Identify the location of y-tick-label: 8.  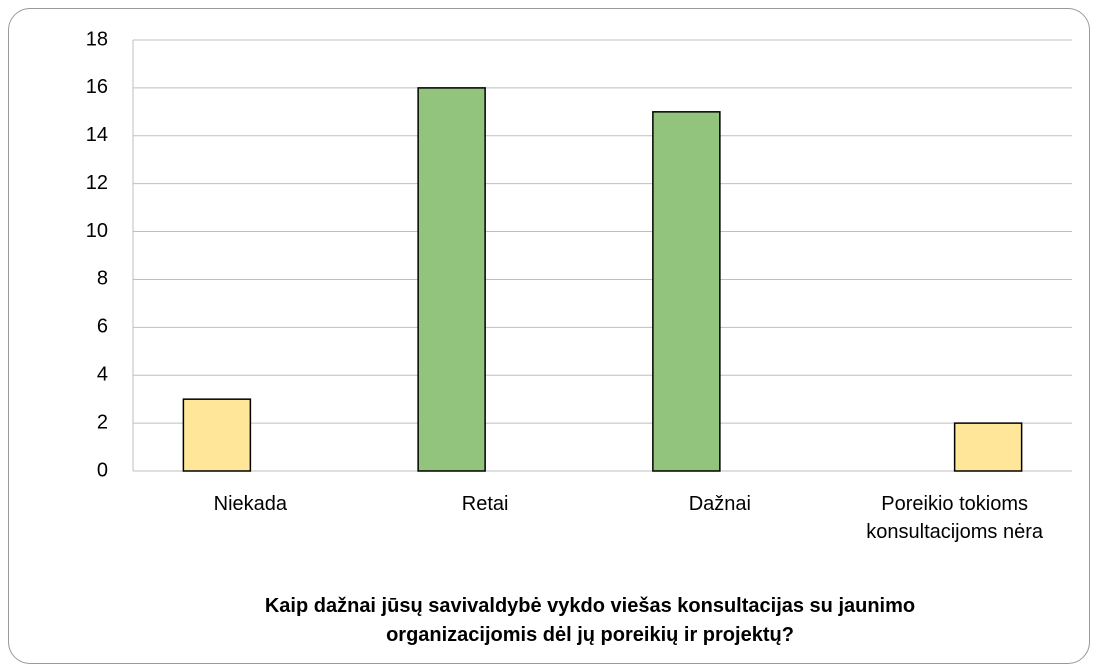
(102, 279).